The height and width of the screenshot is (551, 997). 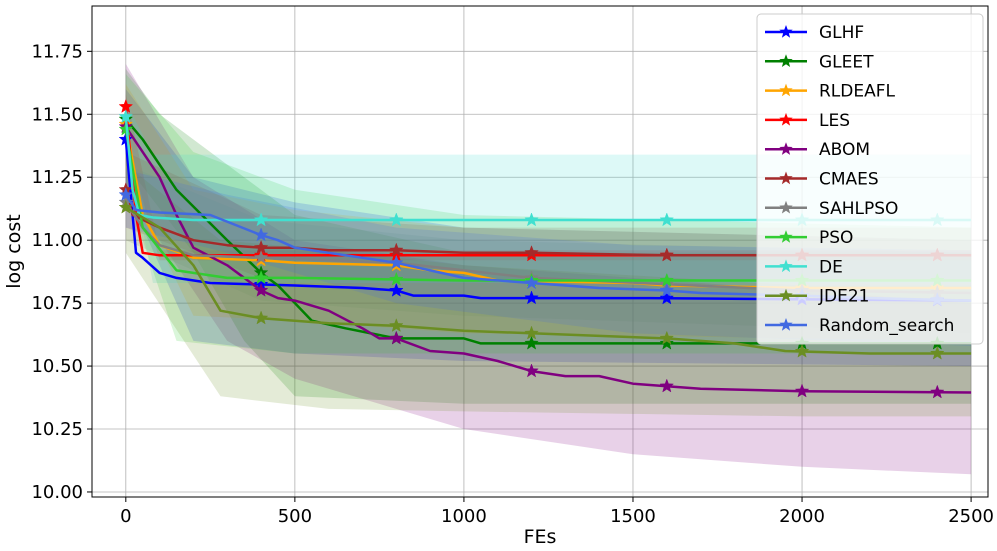 What do you see at coordinates (57, 492) in the screenshot?
I see `y-tick-label: 10.00` at bounding box center [57, 492].